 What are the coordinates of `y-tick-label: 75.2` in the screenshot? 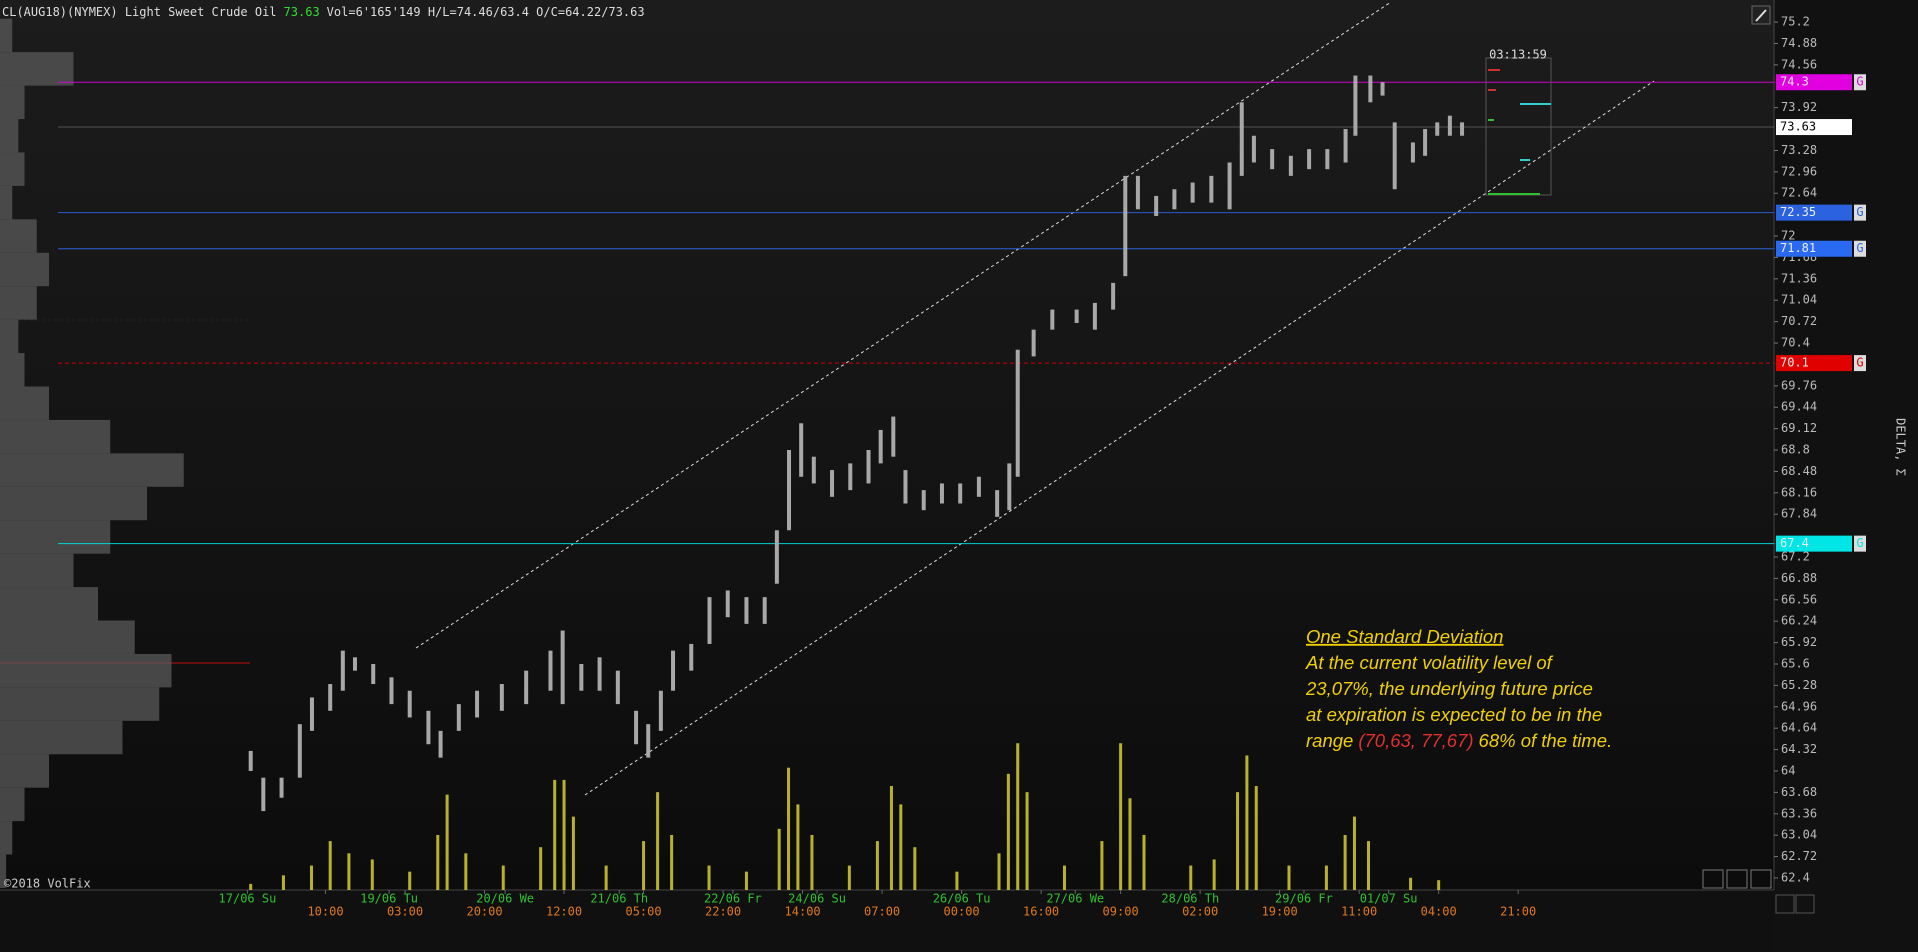 It's located at (1795, 22).